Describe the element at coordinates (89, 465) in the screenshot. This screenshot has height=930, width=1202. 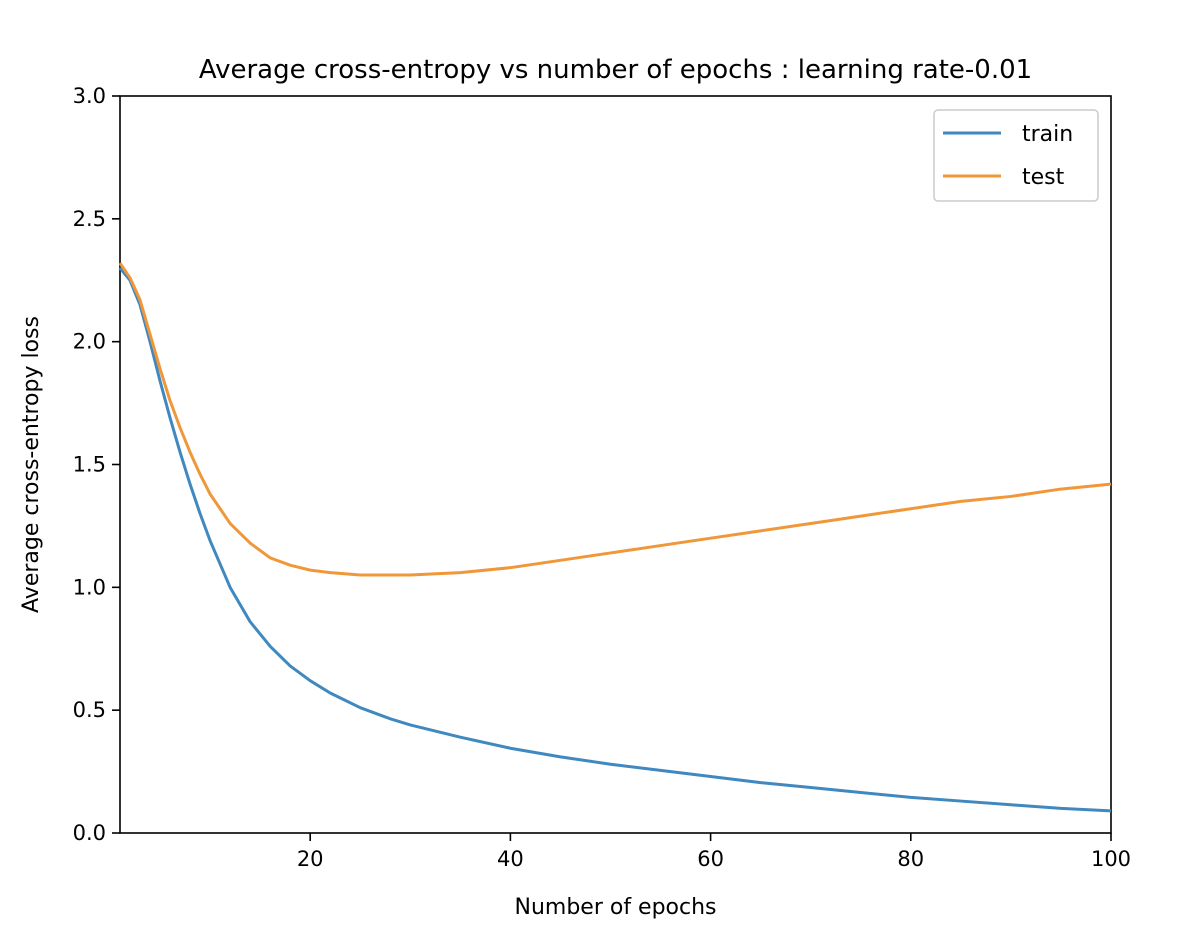
I see `y-tick-label: 1.5` at that location.